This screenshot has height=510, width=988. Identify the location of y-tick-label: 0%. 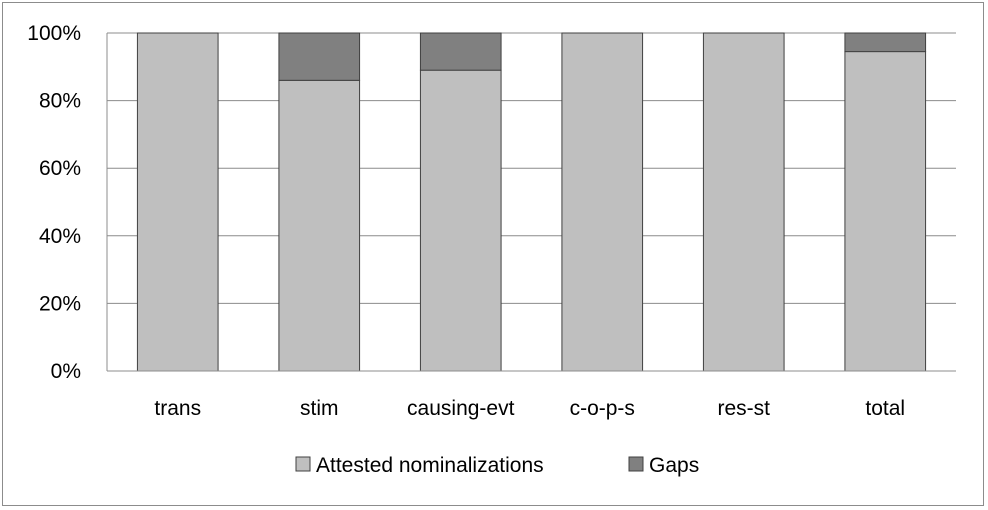
(66, 371).